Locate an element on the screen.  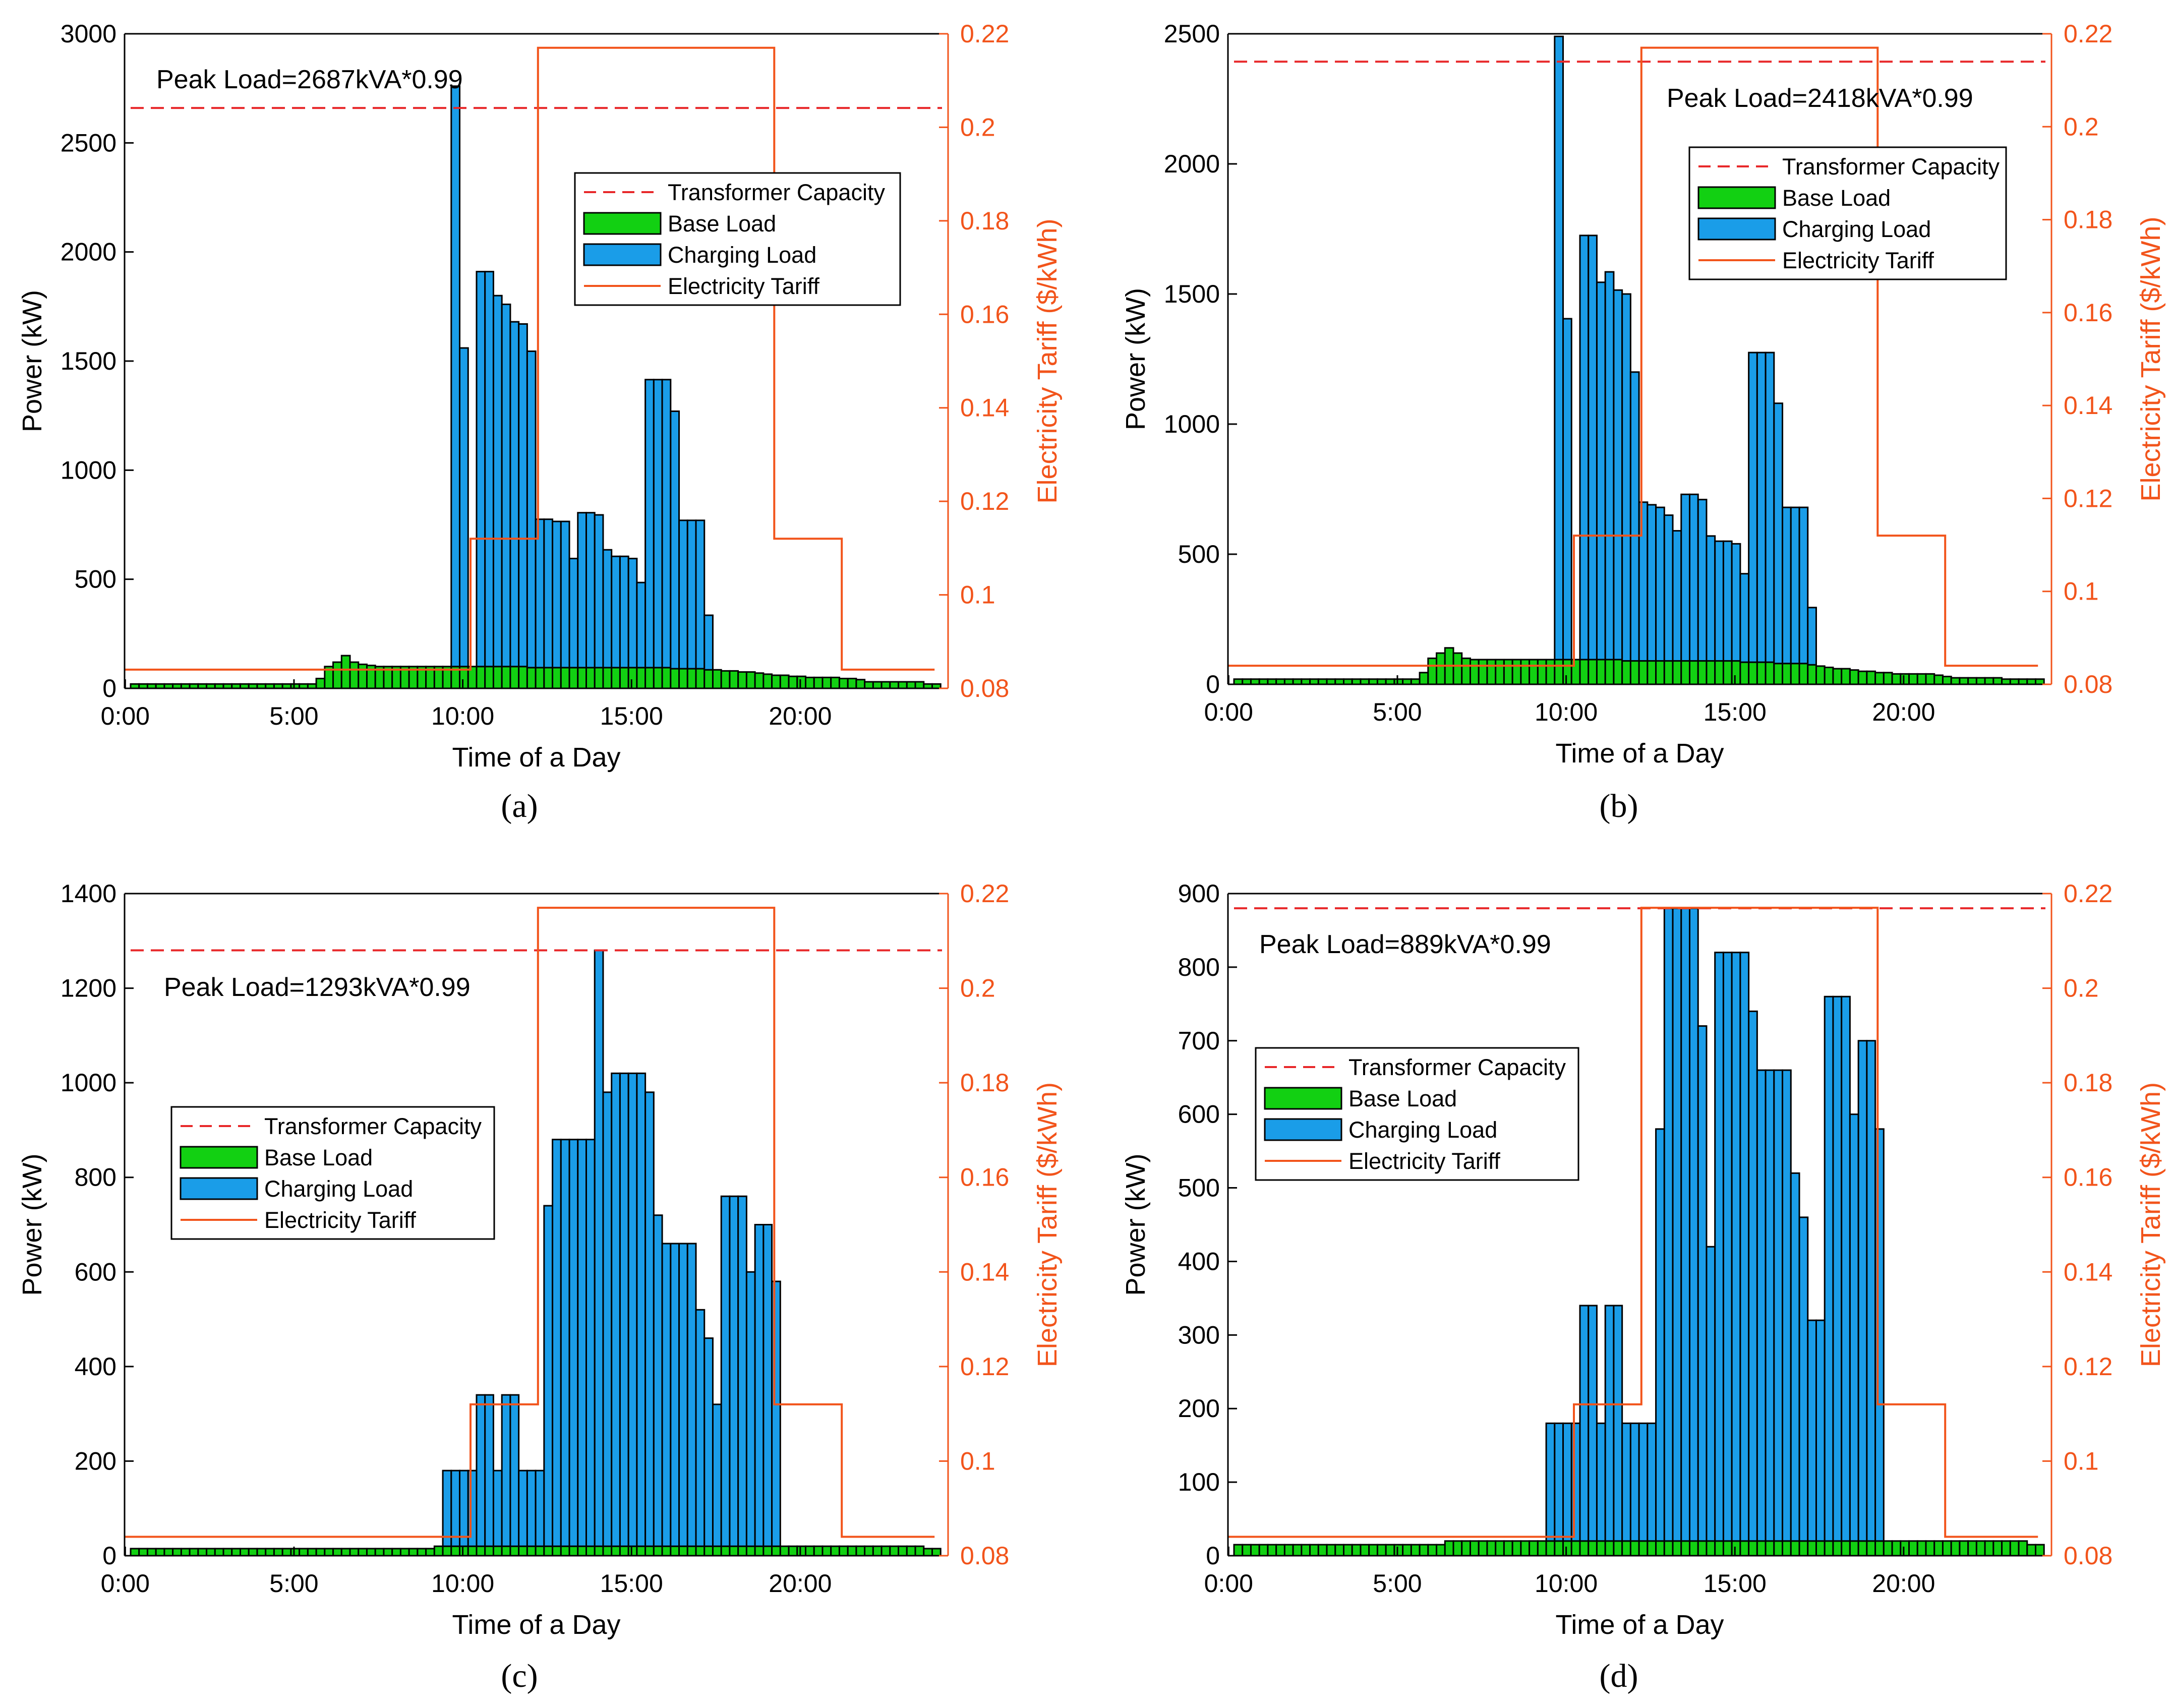
electricity-tariff-line is located at coordinates (530, 358).